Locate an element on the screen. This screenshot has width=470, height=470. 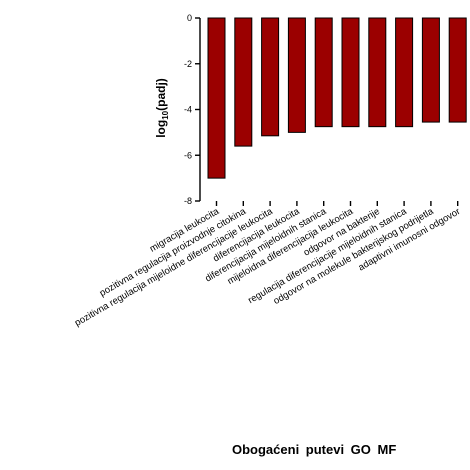
y-tick-label: -6 is located at coordinates (188, 155).